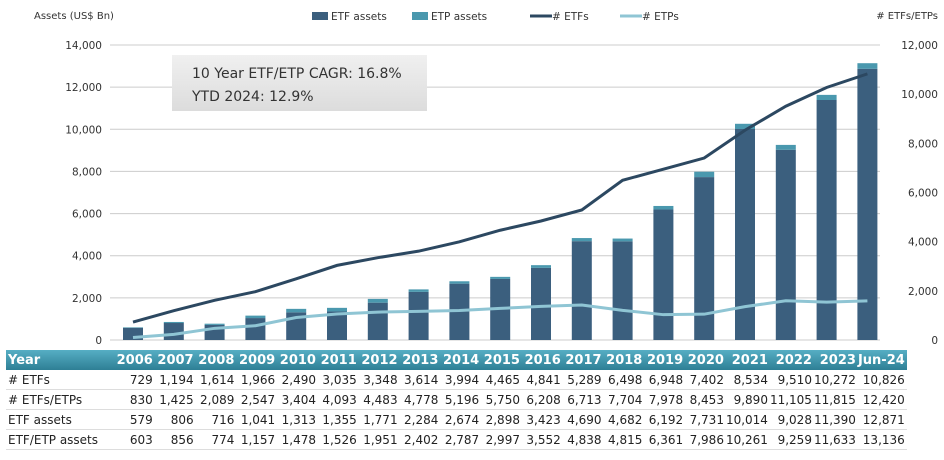 The width and height of the screenshot is (944, 460). What do you see at coordinates (134, 399) in the screenshot?
I see `value-cell: 830` at bounding box center [134, 399].